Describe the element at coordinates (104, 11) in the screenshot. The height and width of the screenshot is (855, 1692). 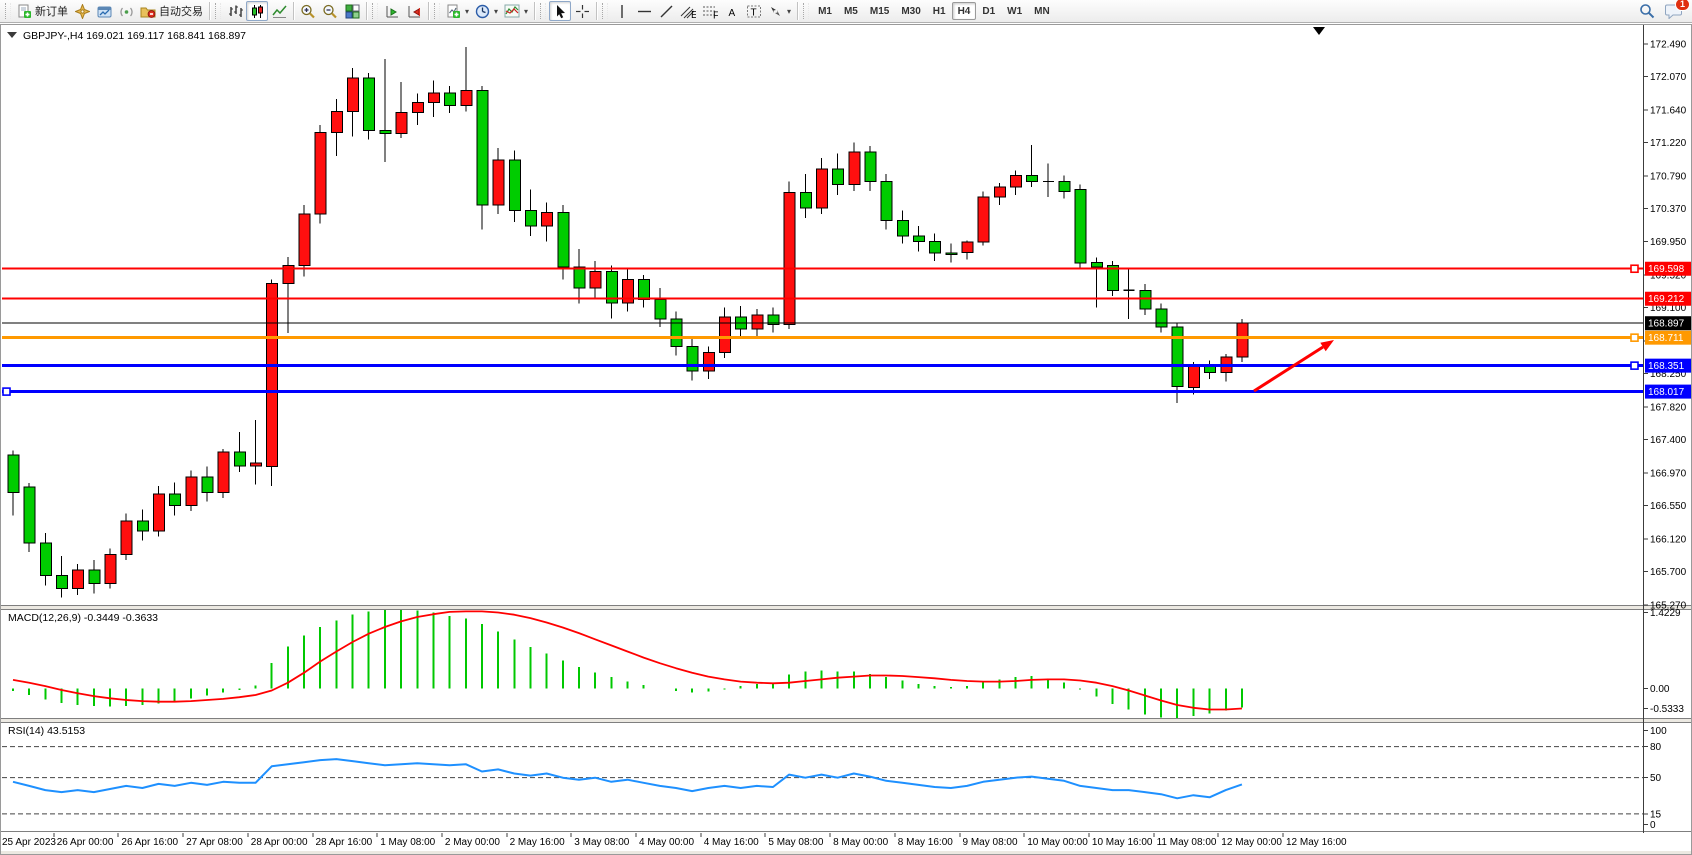
I see `terminal-button` at that location.